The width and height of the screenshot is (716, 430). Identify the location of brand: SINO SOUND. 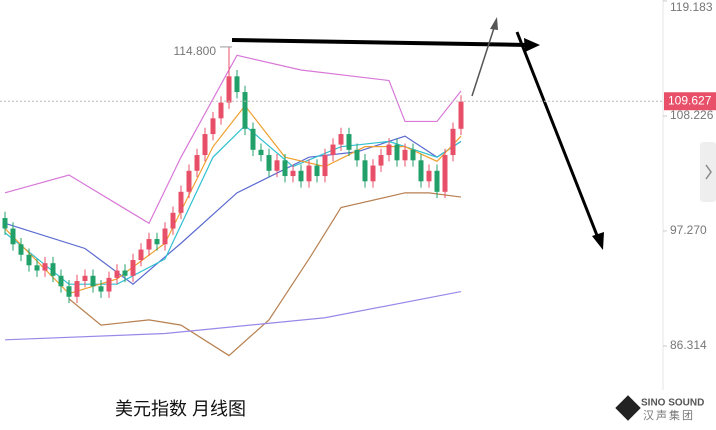
(672, 403).